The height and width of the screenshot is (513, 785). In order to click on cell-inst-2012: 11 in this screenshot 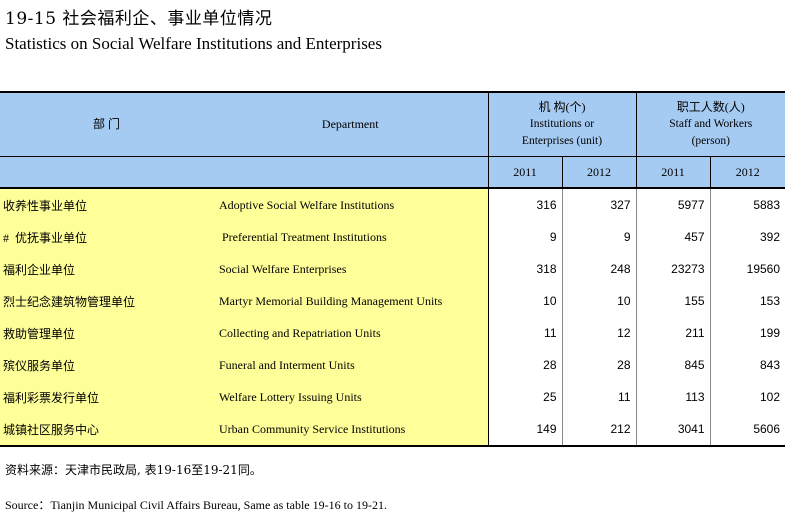, I will do `click(599, 397)`.